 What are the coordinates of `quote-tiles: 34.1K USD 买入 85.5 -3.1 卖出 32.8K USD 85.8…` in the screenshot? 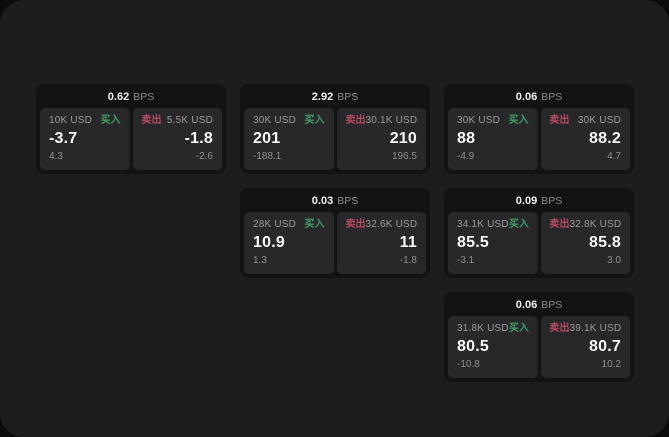 It's located at (539, 243).